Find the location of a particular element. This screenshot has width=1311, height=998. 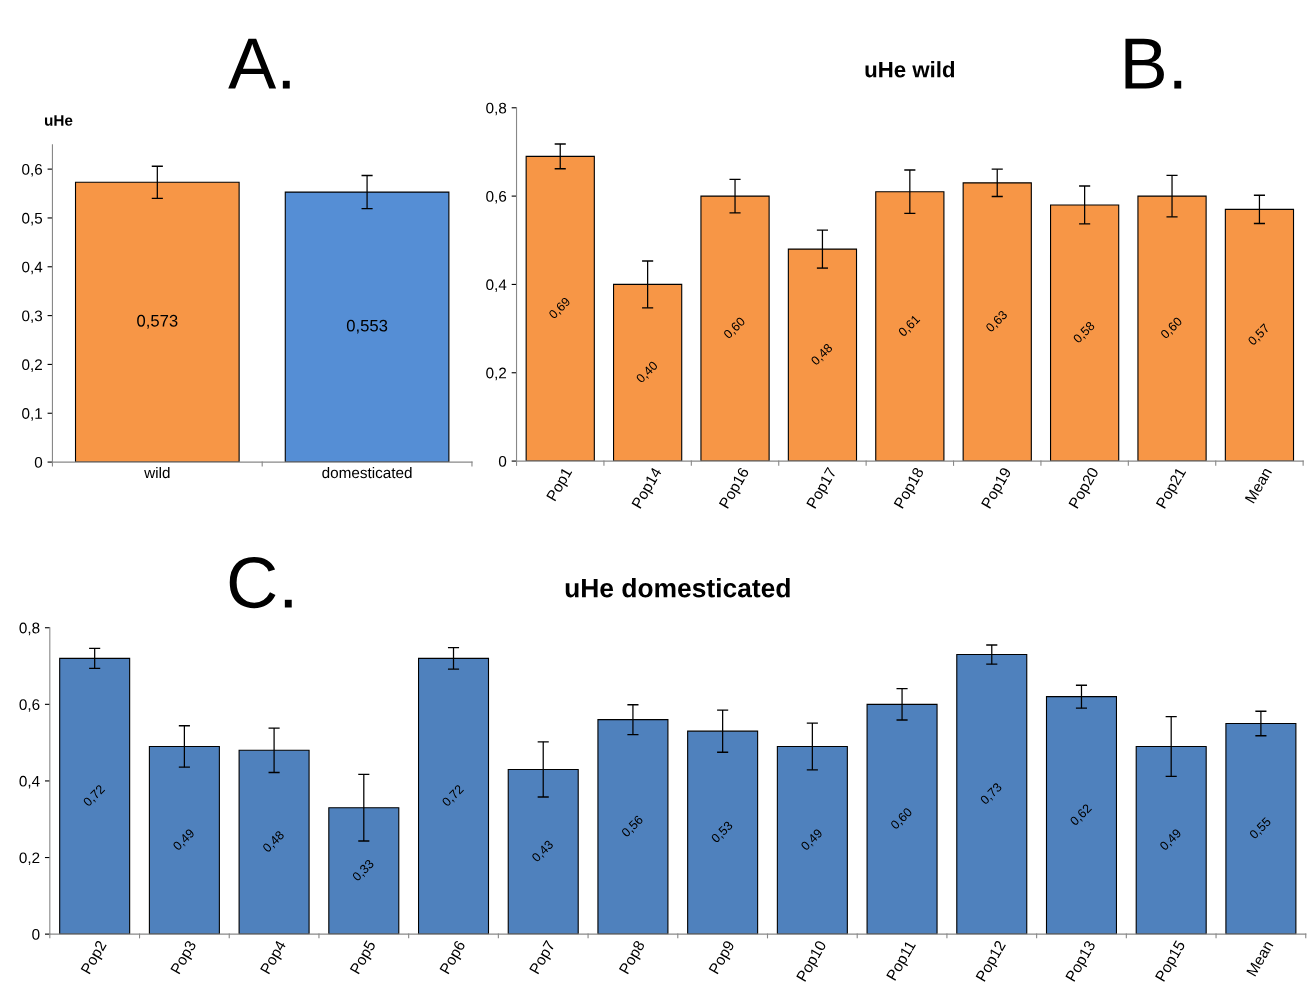

y-axis-title: uHe is located at coordinates (59, 120).